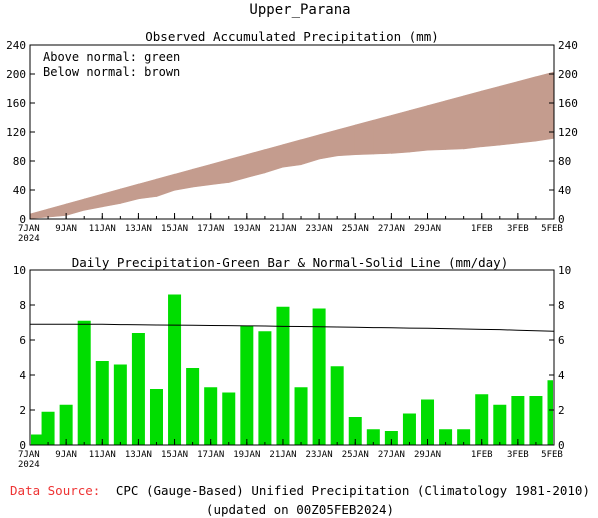 Image resolution: width=598 pixels, height=518 pixels. What do you see at coordinates (568, 45) in the screenshot?
I see `y-tick-label-right: 240` at bounding box center [568, 45].